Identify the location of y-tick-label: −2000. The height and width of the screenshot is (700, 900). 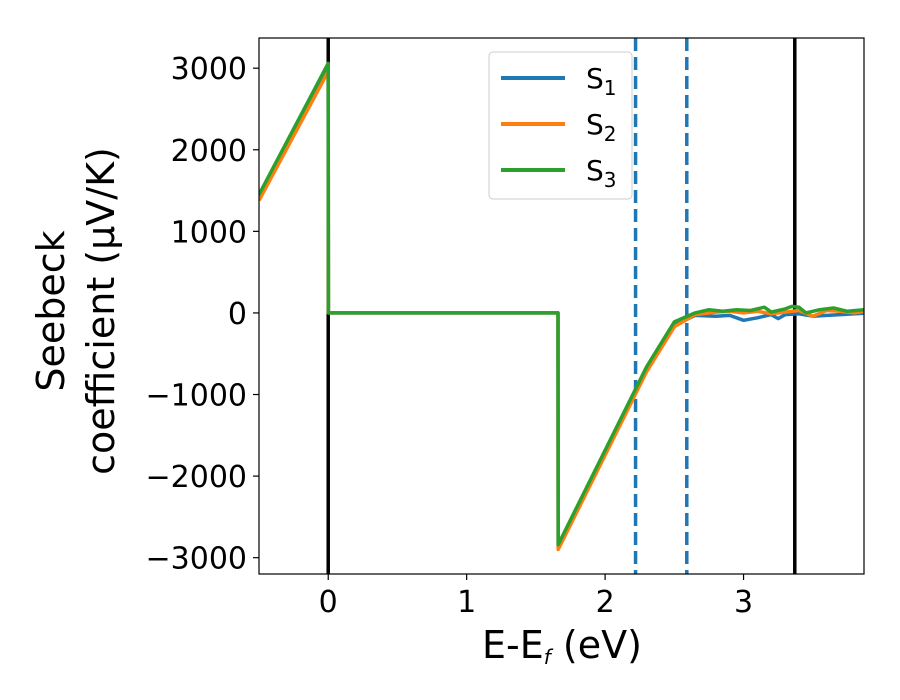
(196, 477).